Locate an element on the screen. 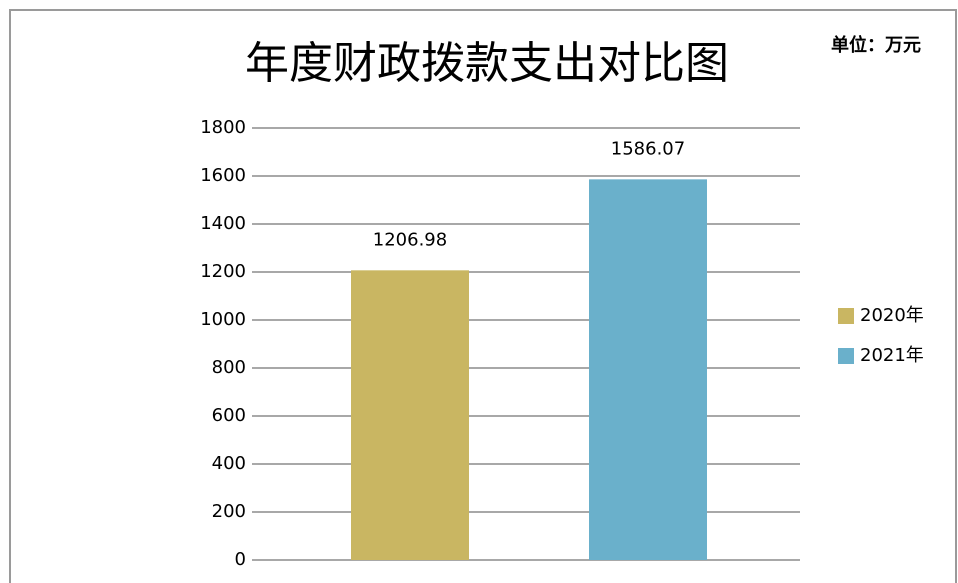 The width and height of the screenshot is (958, 583). unit-note: 单位：万元 is located at coordinates (876, 45).